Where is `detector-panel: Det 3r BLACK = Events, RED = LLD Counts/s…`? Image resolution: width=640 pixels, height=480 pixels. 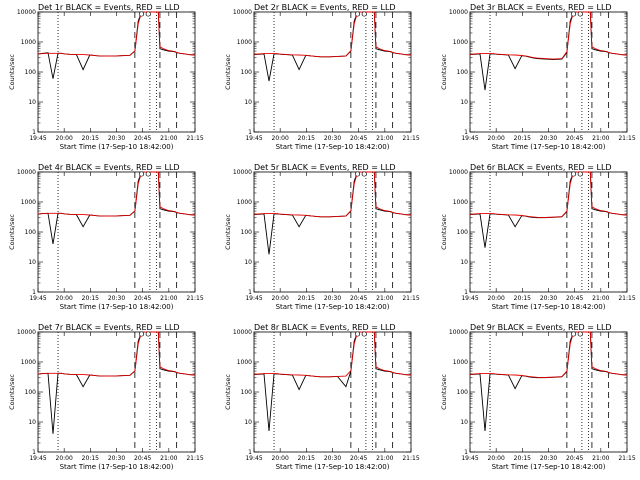
detector-panel: Det 3r BLACK = Events, RED = LLD Counts/s… is located at coordinates (538, 77).